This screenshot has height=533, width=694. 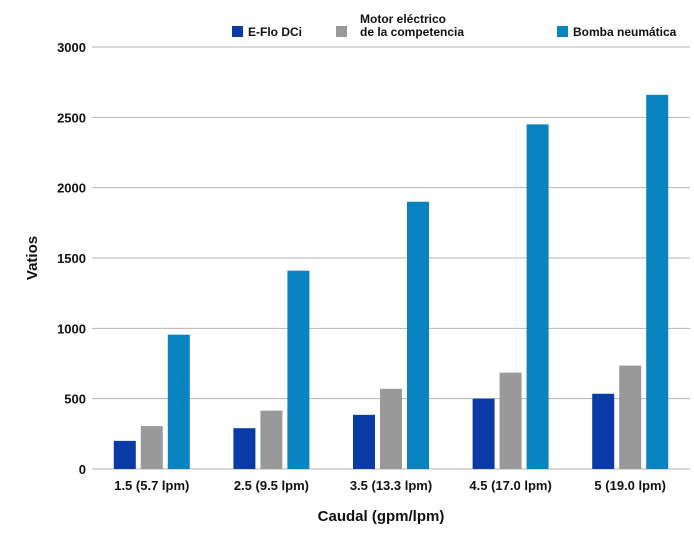 I want to click on y-tick-label: 2000, so click(x=71, y=188).